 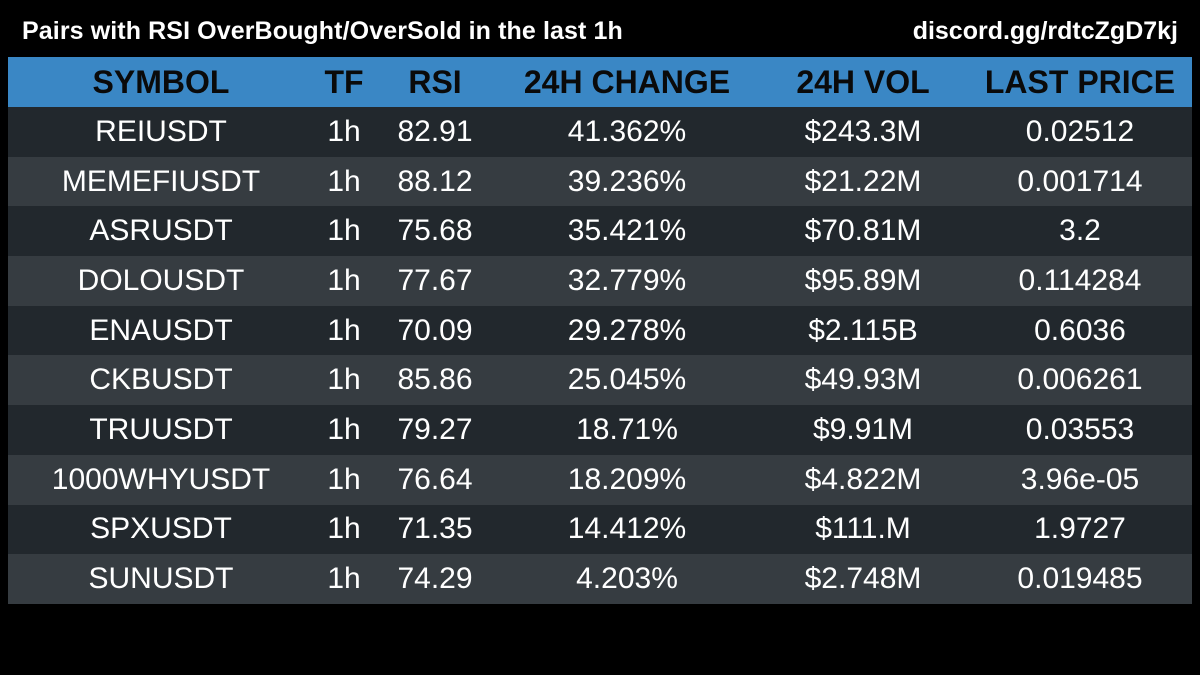 I want to click on table-row: TRUUSDT 1h 79.27 18.71% $9.91M 0.03553, so click(x=600, y=430).